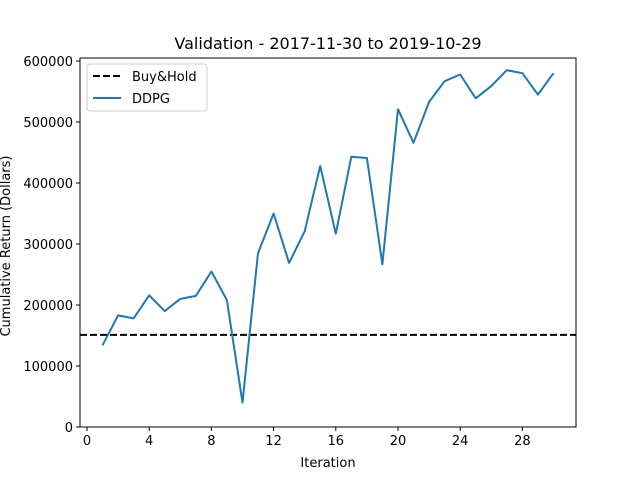 The width and height of the screenshot is (640, 484). Describe the element at coordinates (151, 99) in the screenshot. I see `legend-label-ddpg: DDPG` at that location.